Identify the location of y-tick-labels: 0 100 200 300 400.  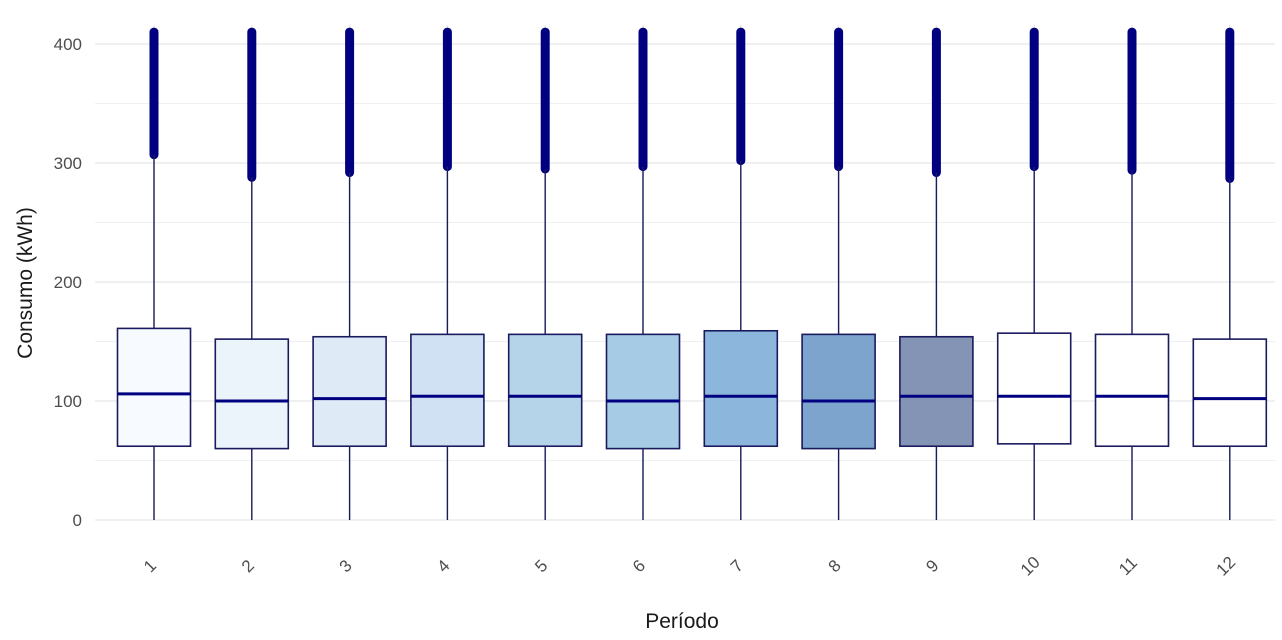
(68, 282).